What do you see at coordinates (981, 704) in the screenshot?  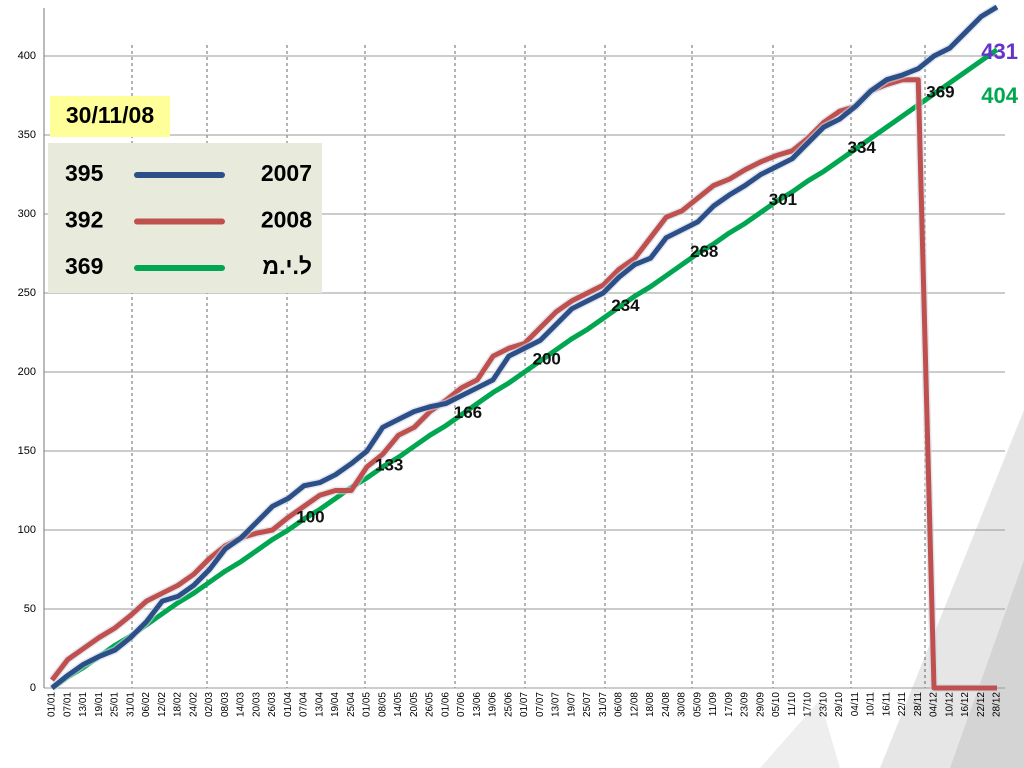 I see `x-tick-label: 22/12` at bounding box center [981, 704].